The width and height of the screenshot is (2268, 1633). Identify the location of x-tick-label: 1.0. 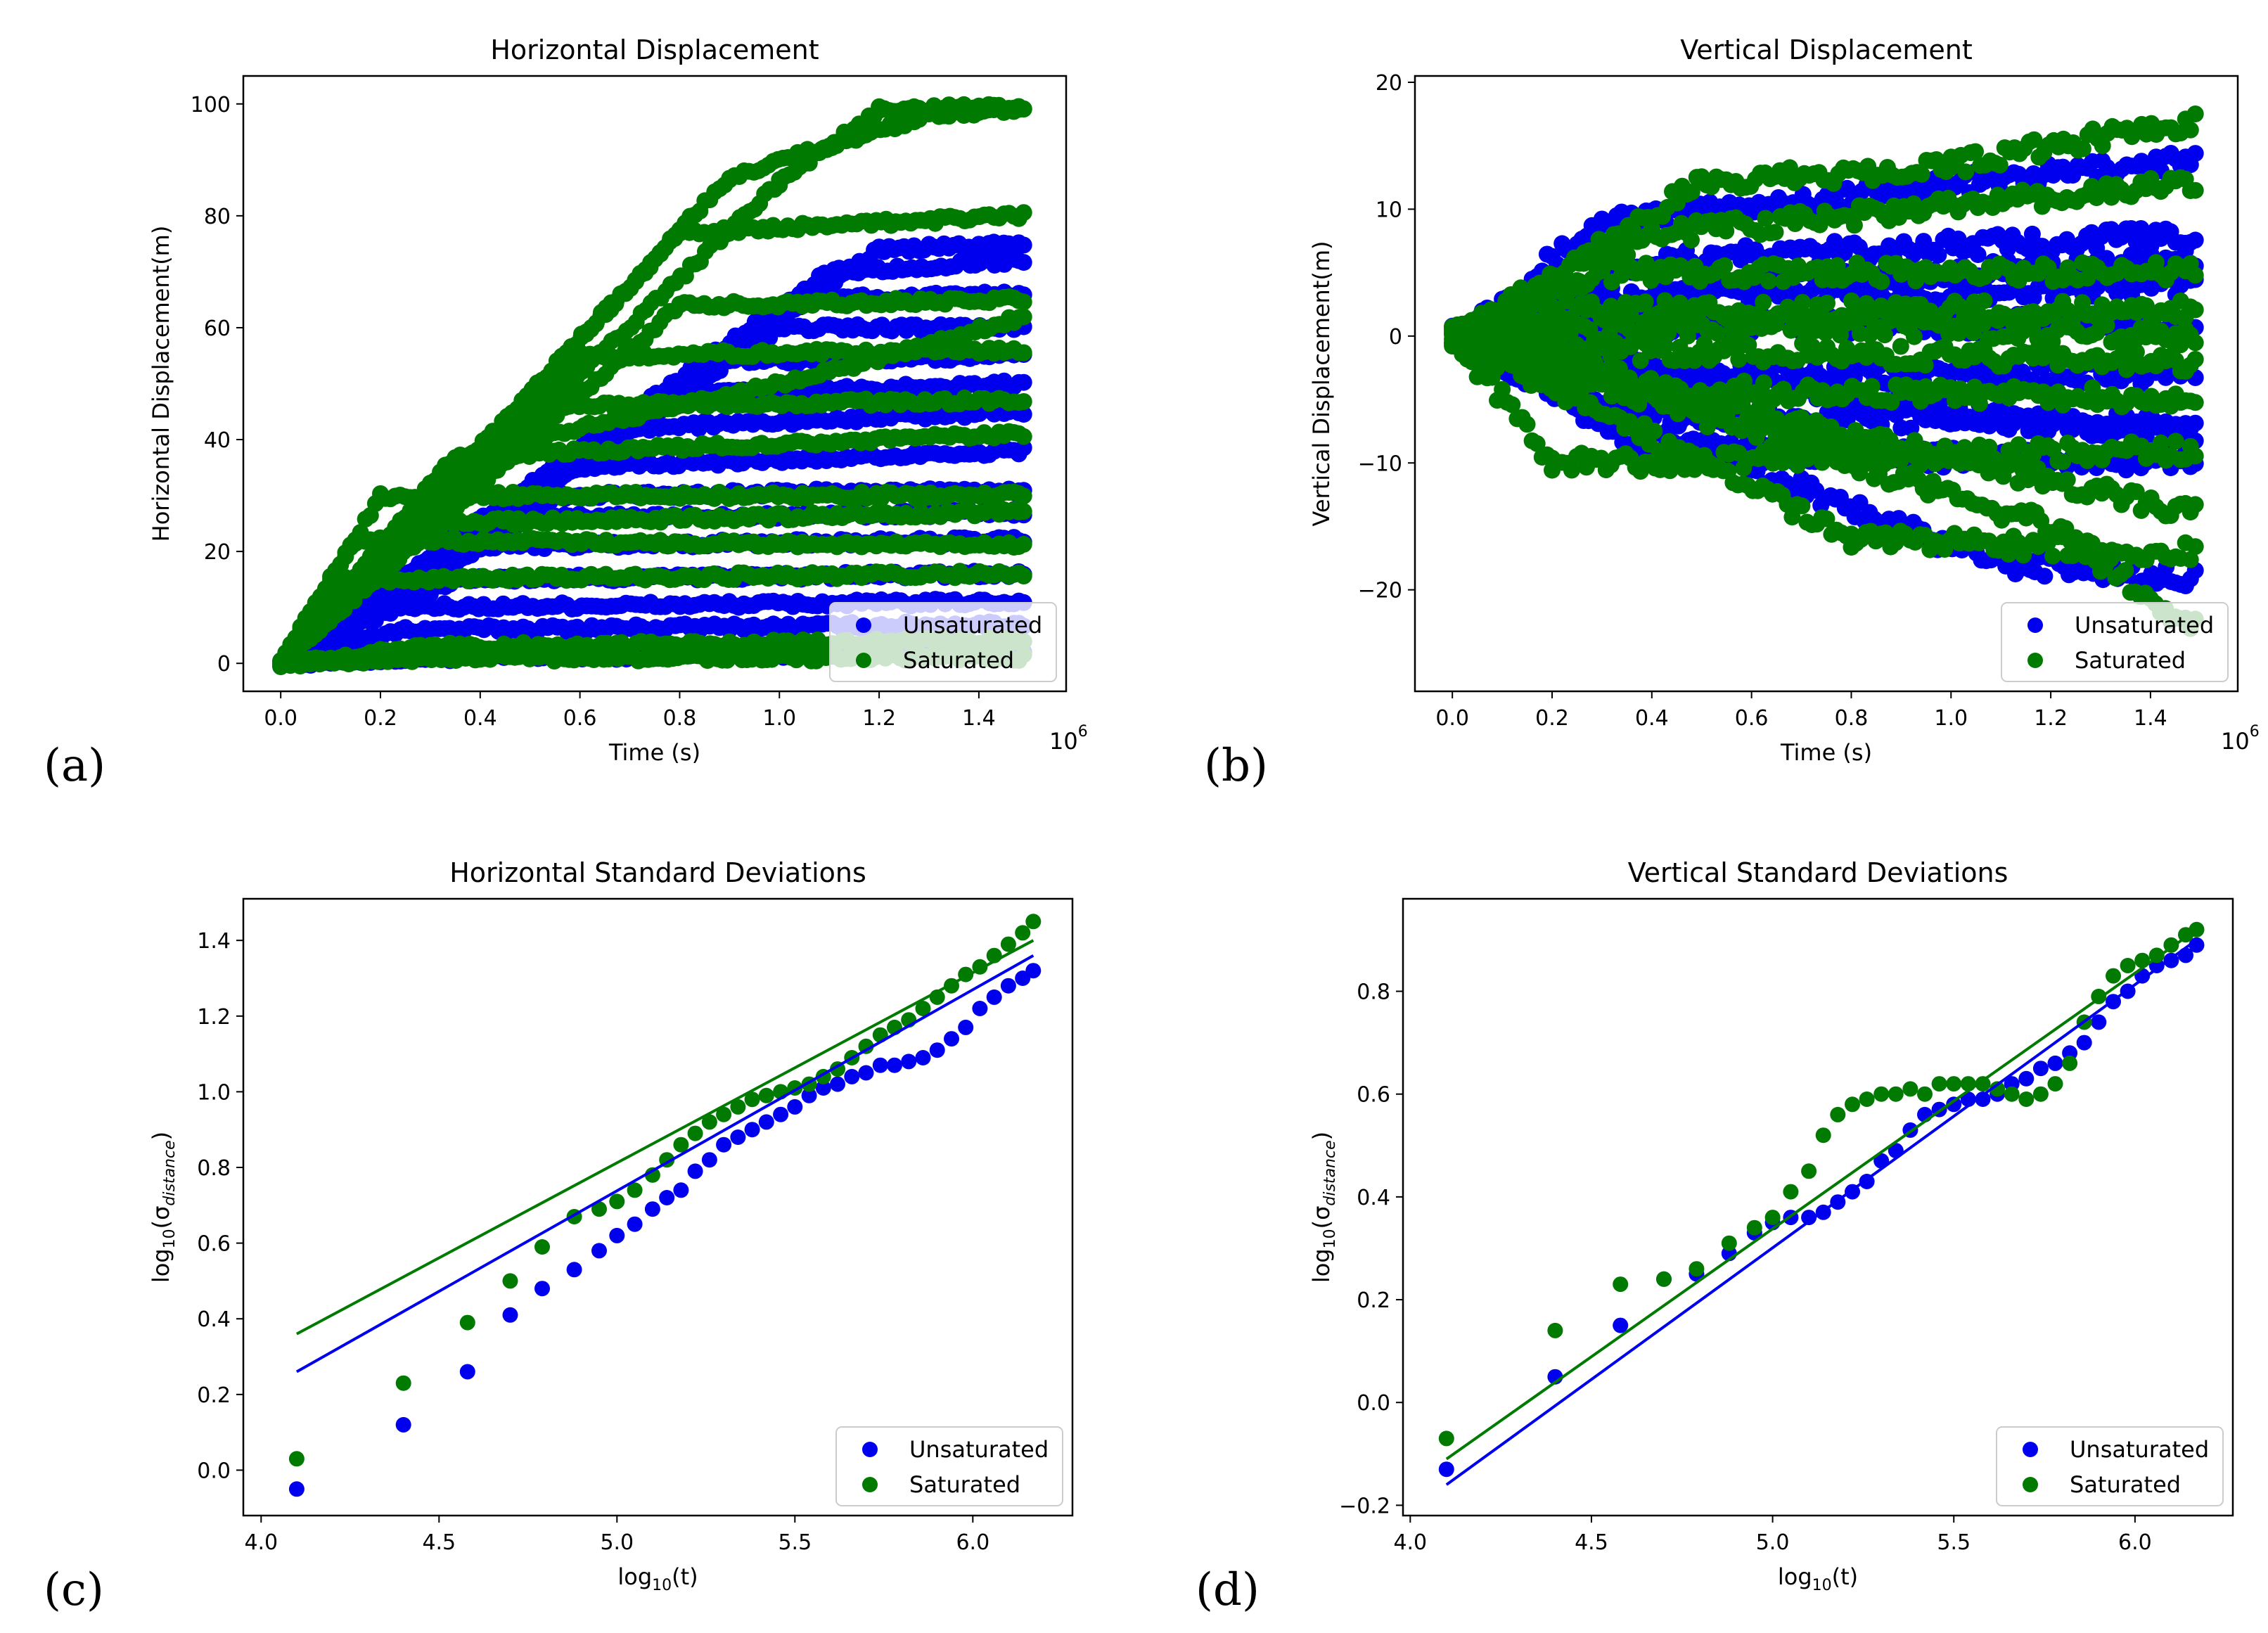
(779, 718).